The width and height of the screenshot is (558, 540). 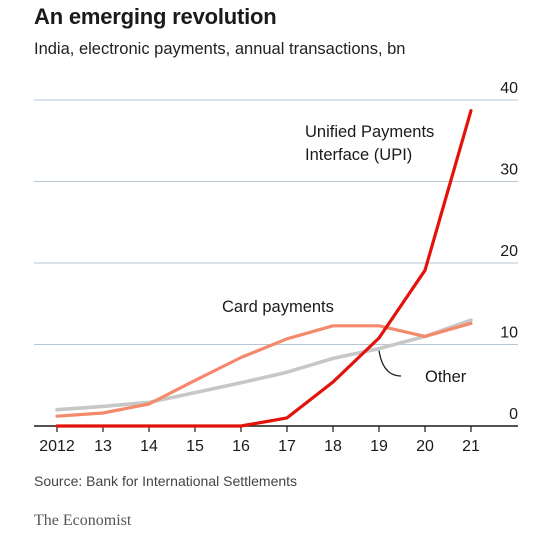 What do you see at coordinates (287, 446) in the screenshot?
I see `x-tick-label-2017: 17` at bounding box center [287, 446].